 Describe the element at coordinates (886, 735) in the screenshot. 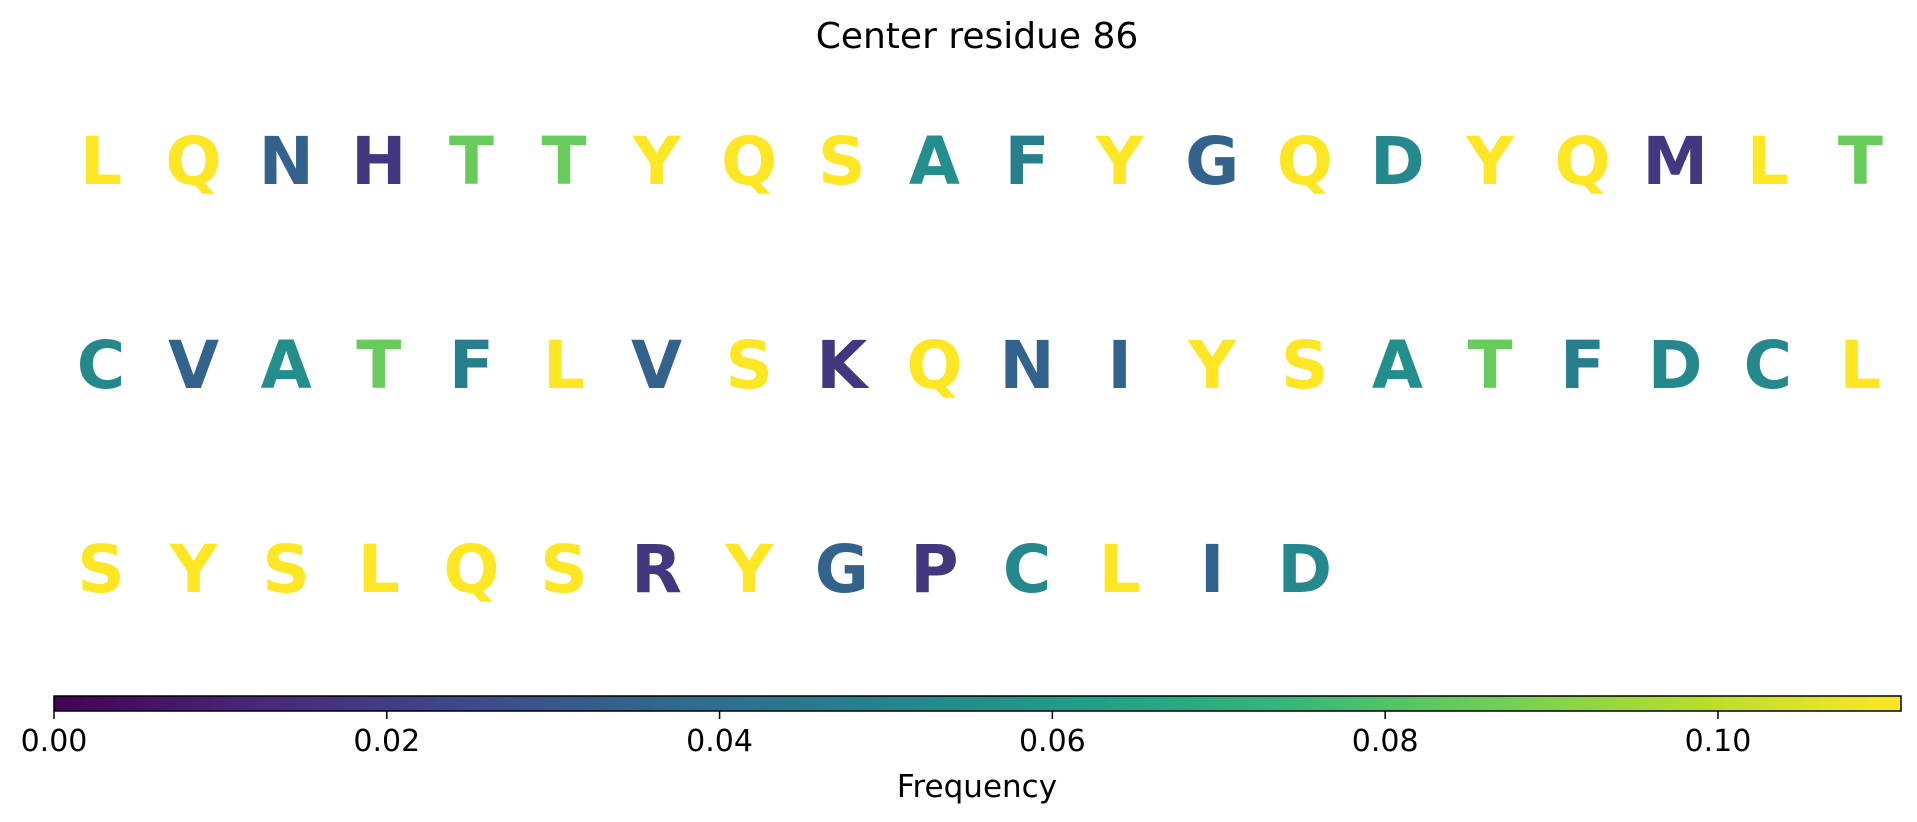

I see `colorbar-ticks: 0.00 0.02 0.04 0.06 0.08 0.10` at that location.